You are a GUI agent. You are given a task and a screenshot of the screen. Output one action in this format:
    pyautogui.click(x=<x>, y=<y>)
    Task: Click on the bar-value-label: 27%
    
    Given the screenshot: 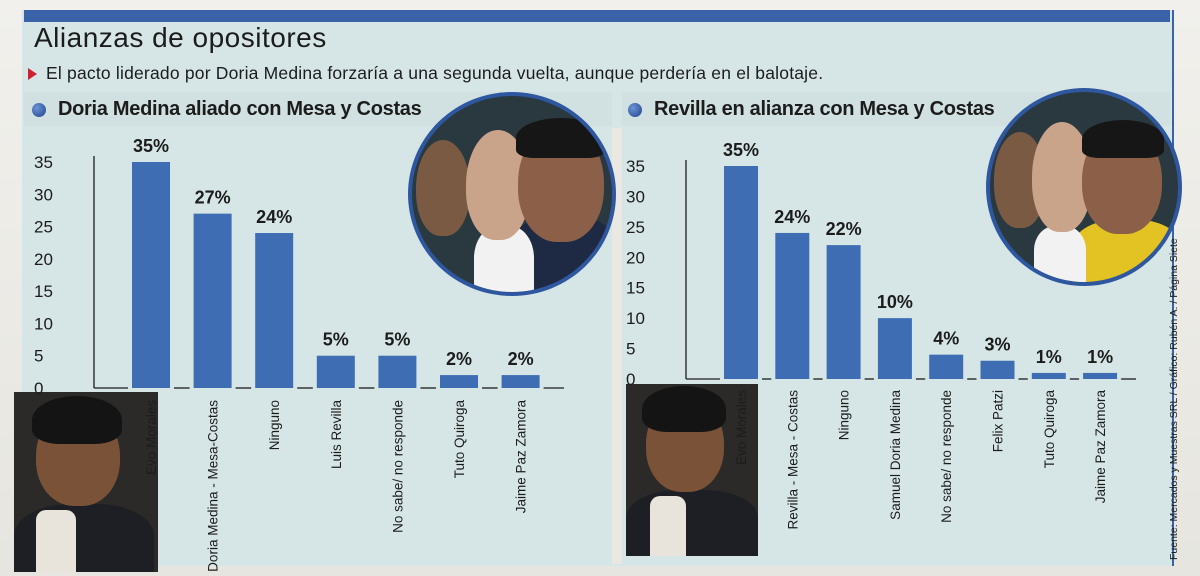 What is the action you would take?
    pyautogui.click(x=213, y=198)
    